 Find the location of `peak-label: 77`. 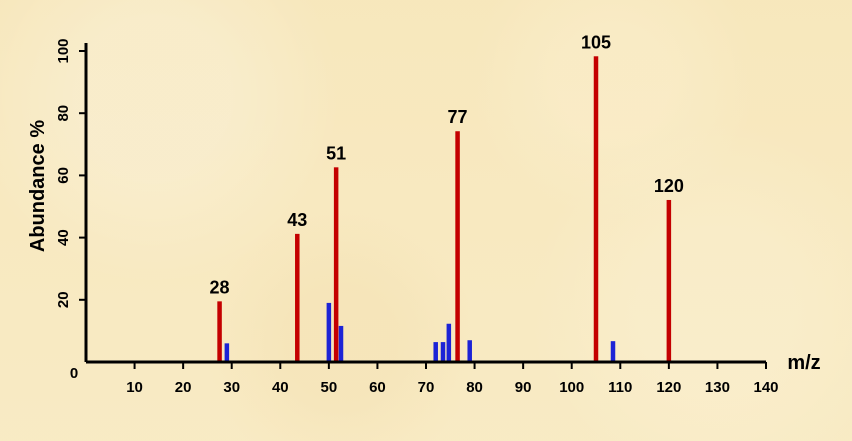

peak-label: 77 is located at coordinates (458, 117).